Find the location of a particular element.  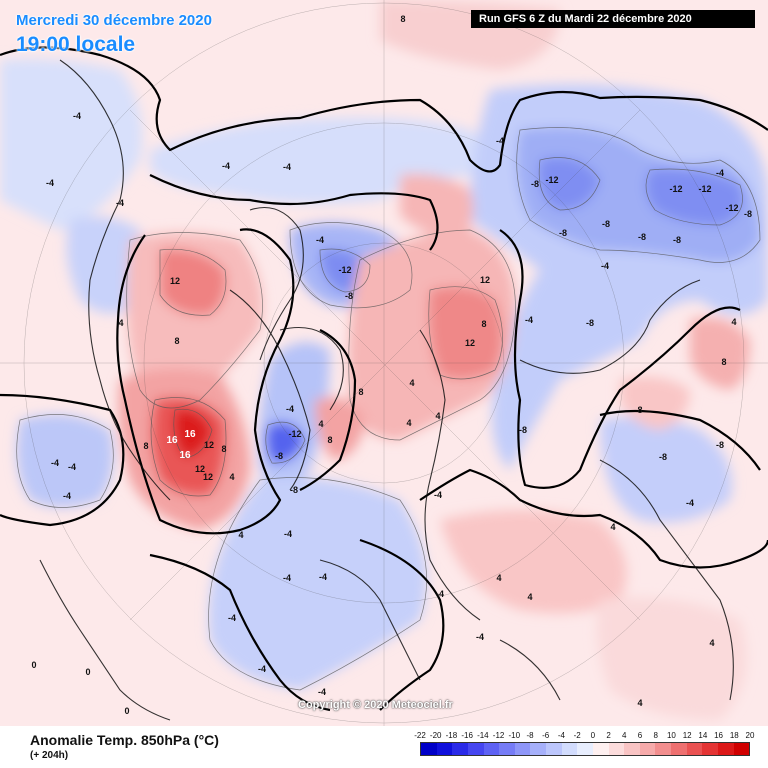

copyright-notice: Copyright © 2020 Meteociel.fr is located at coordinates (375, 705).